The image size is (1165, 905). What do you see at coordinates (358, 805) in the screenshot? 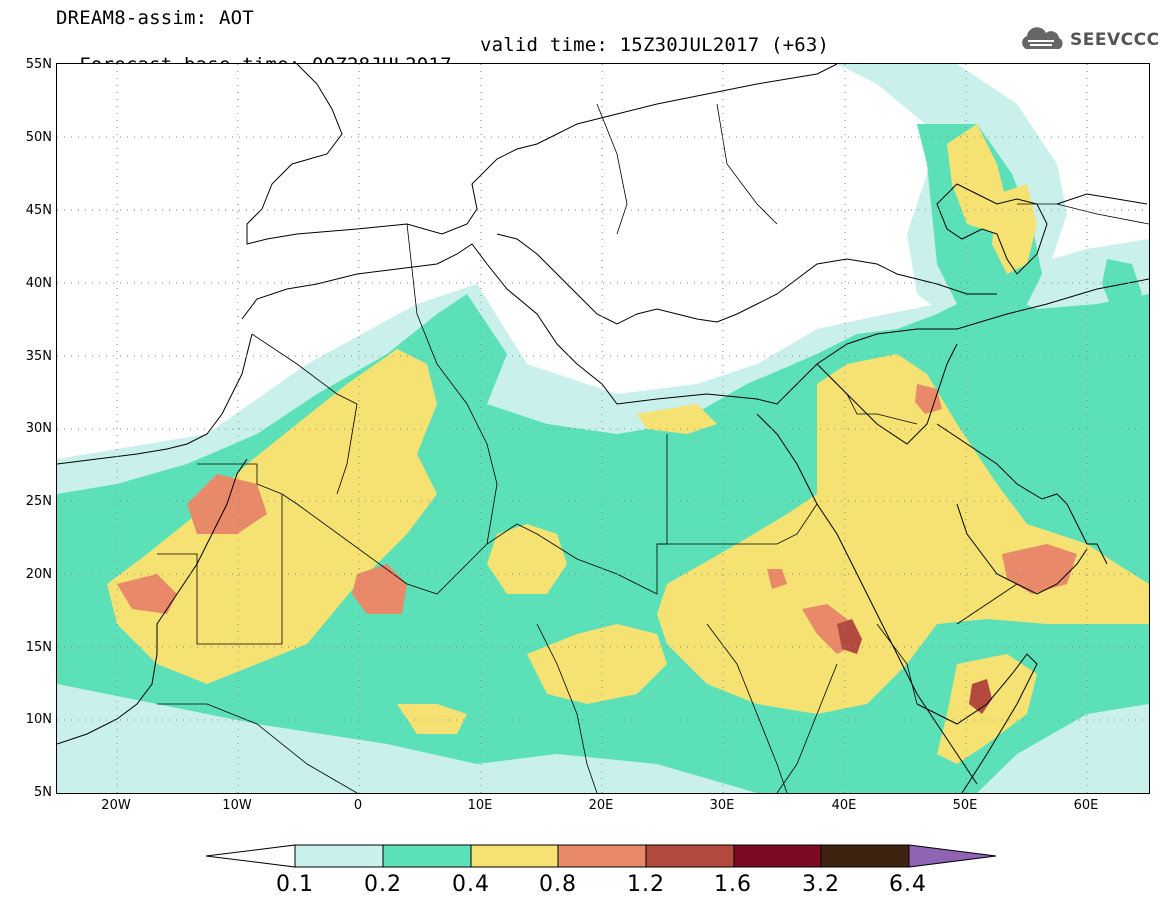
I see `lon-label: 0` at bounding box center [358, 805].